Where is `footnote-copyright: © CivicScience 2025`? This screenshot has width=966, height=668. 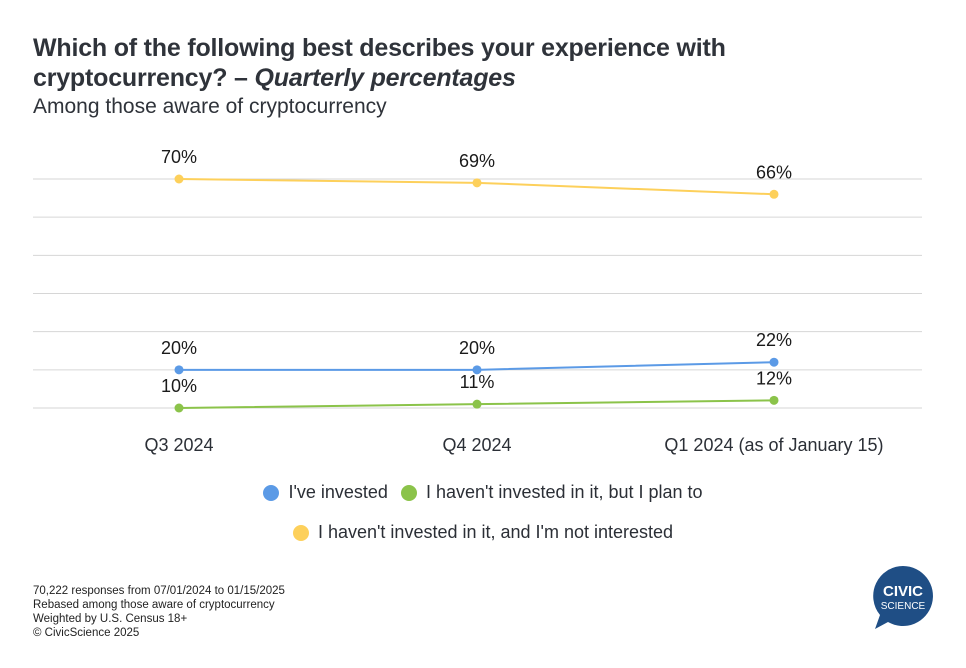
footnote-copyright: © CivicScience 2025 is located at coordinates (86, 633).